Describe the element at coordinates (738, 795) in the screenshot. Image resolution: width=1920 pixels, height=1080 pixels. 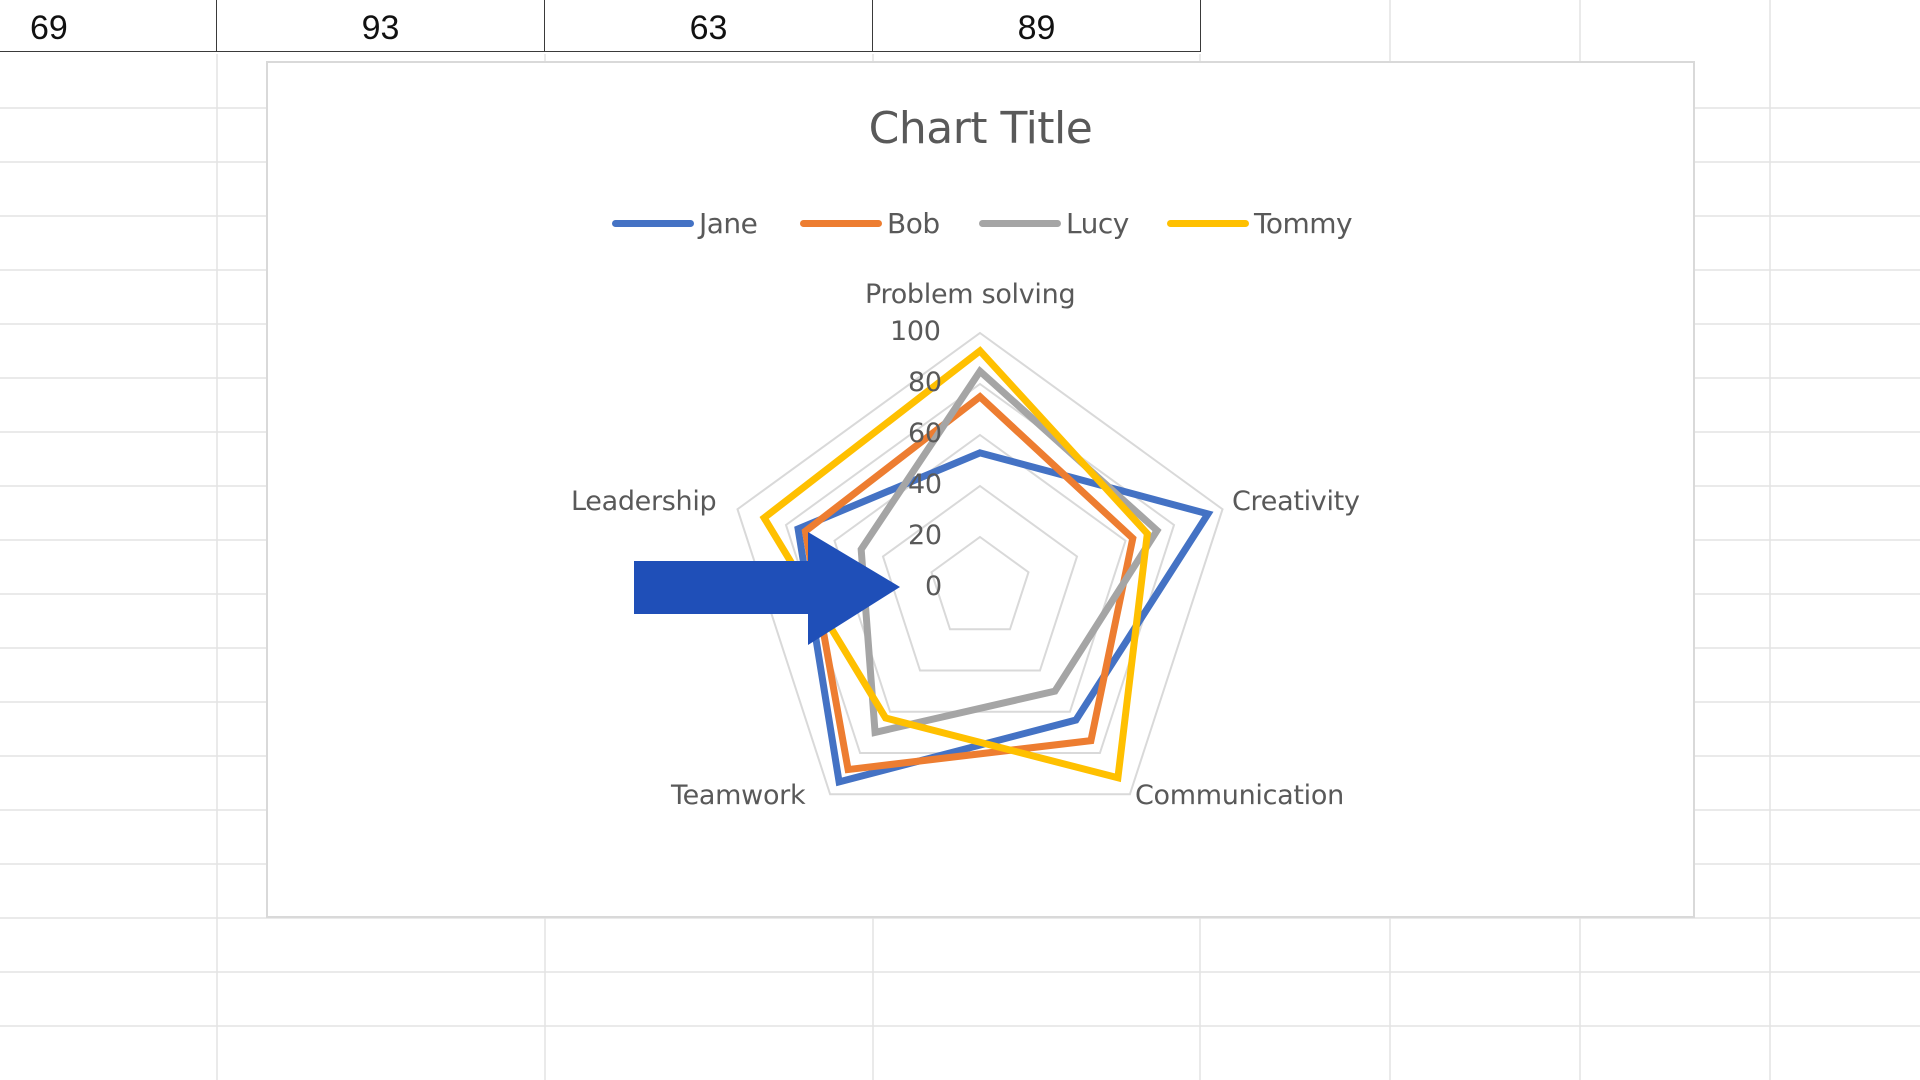
I see `axis-label-teamwork: Teamwork` at that location.